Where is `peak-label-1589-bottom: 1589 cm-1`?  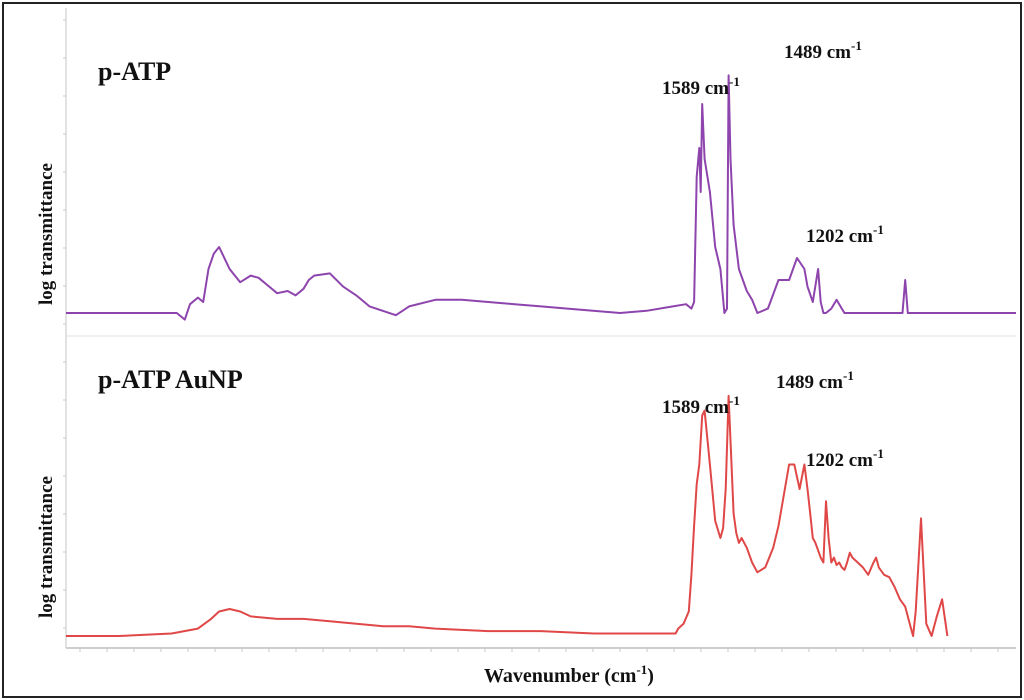 peak-label-1589-bottom: 1589 cm-1 is located at coordinates (701, 405).